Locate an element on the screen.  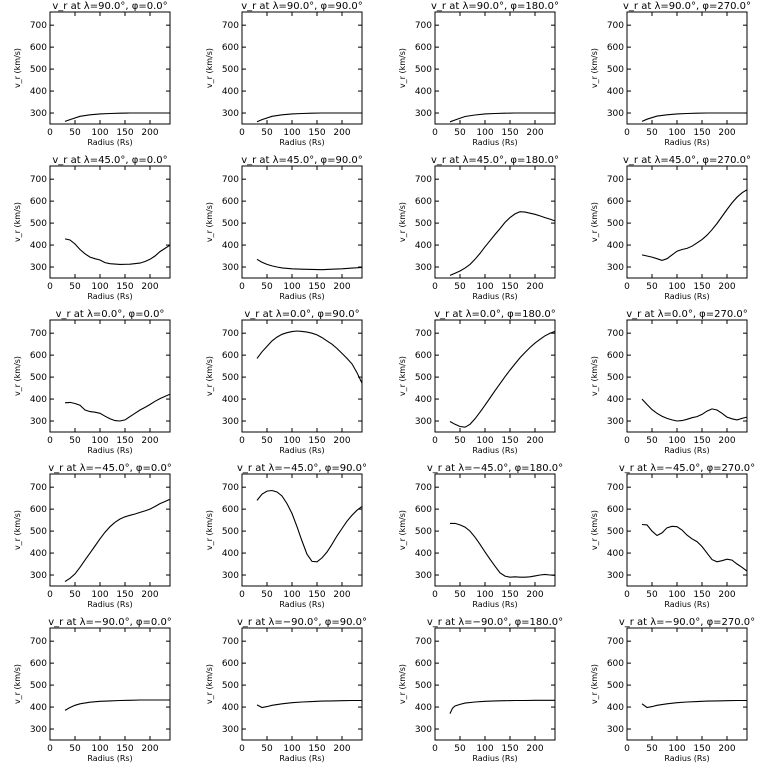
panel-title: v_r at λ=−45.0°, φ=270.0° is located at coordinates (687, 468).